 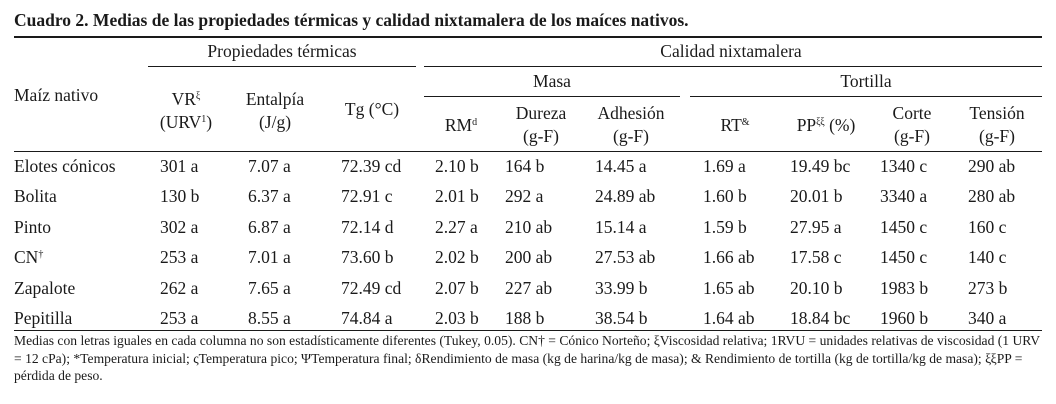 I want to click on cell-tg: 73.60 b, so click(x=367, y=257).